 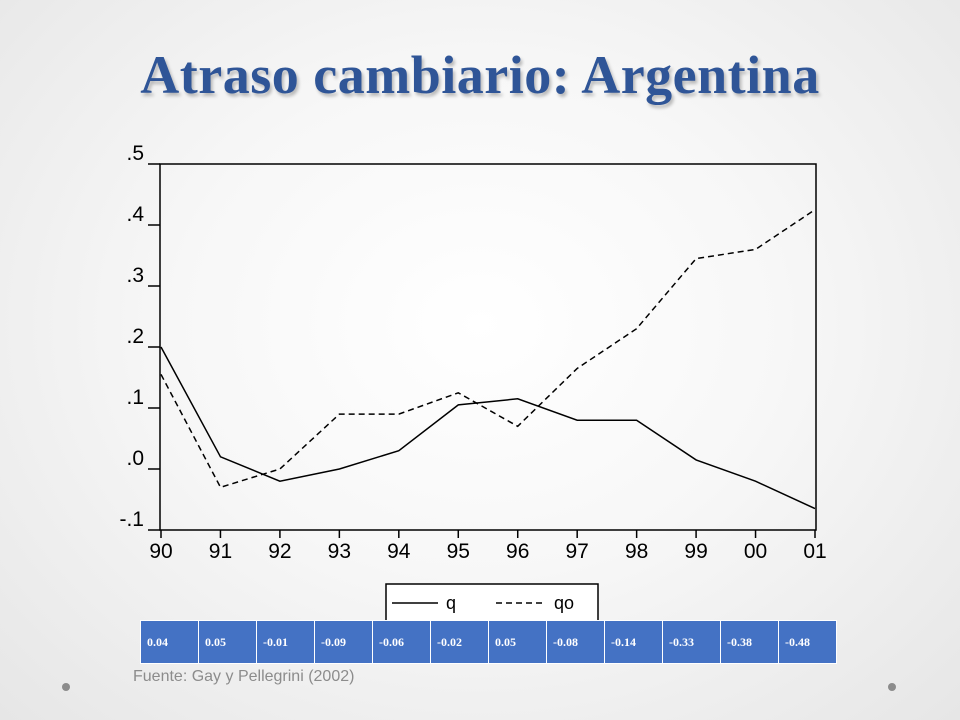 I want to click on x-tick-label: 96, so click(x=517, y=551).